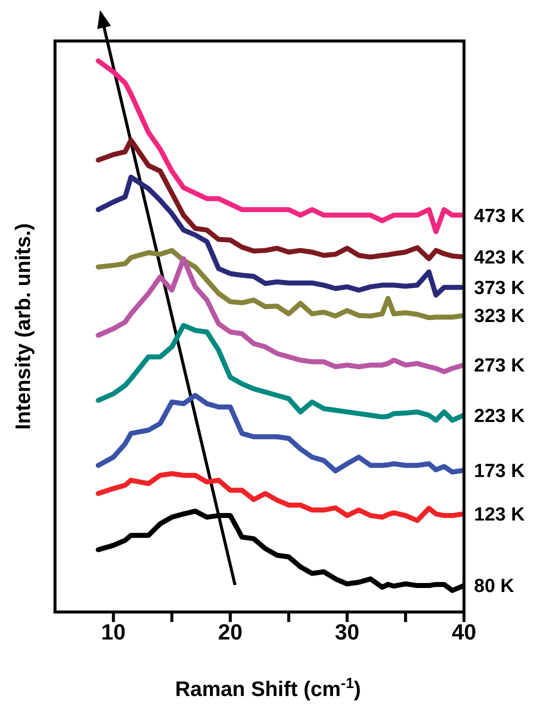 The height and width of the screenshot is (712, 554). Describe the element at coordinates (268, 688) in the screenshot. I see `x-axis-title: Raman Shift (cm$^{-1}$)` at that location.